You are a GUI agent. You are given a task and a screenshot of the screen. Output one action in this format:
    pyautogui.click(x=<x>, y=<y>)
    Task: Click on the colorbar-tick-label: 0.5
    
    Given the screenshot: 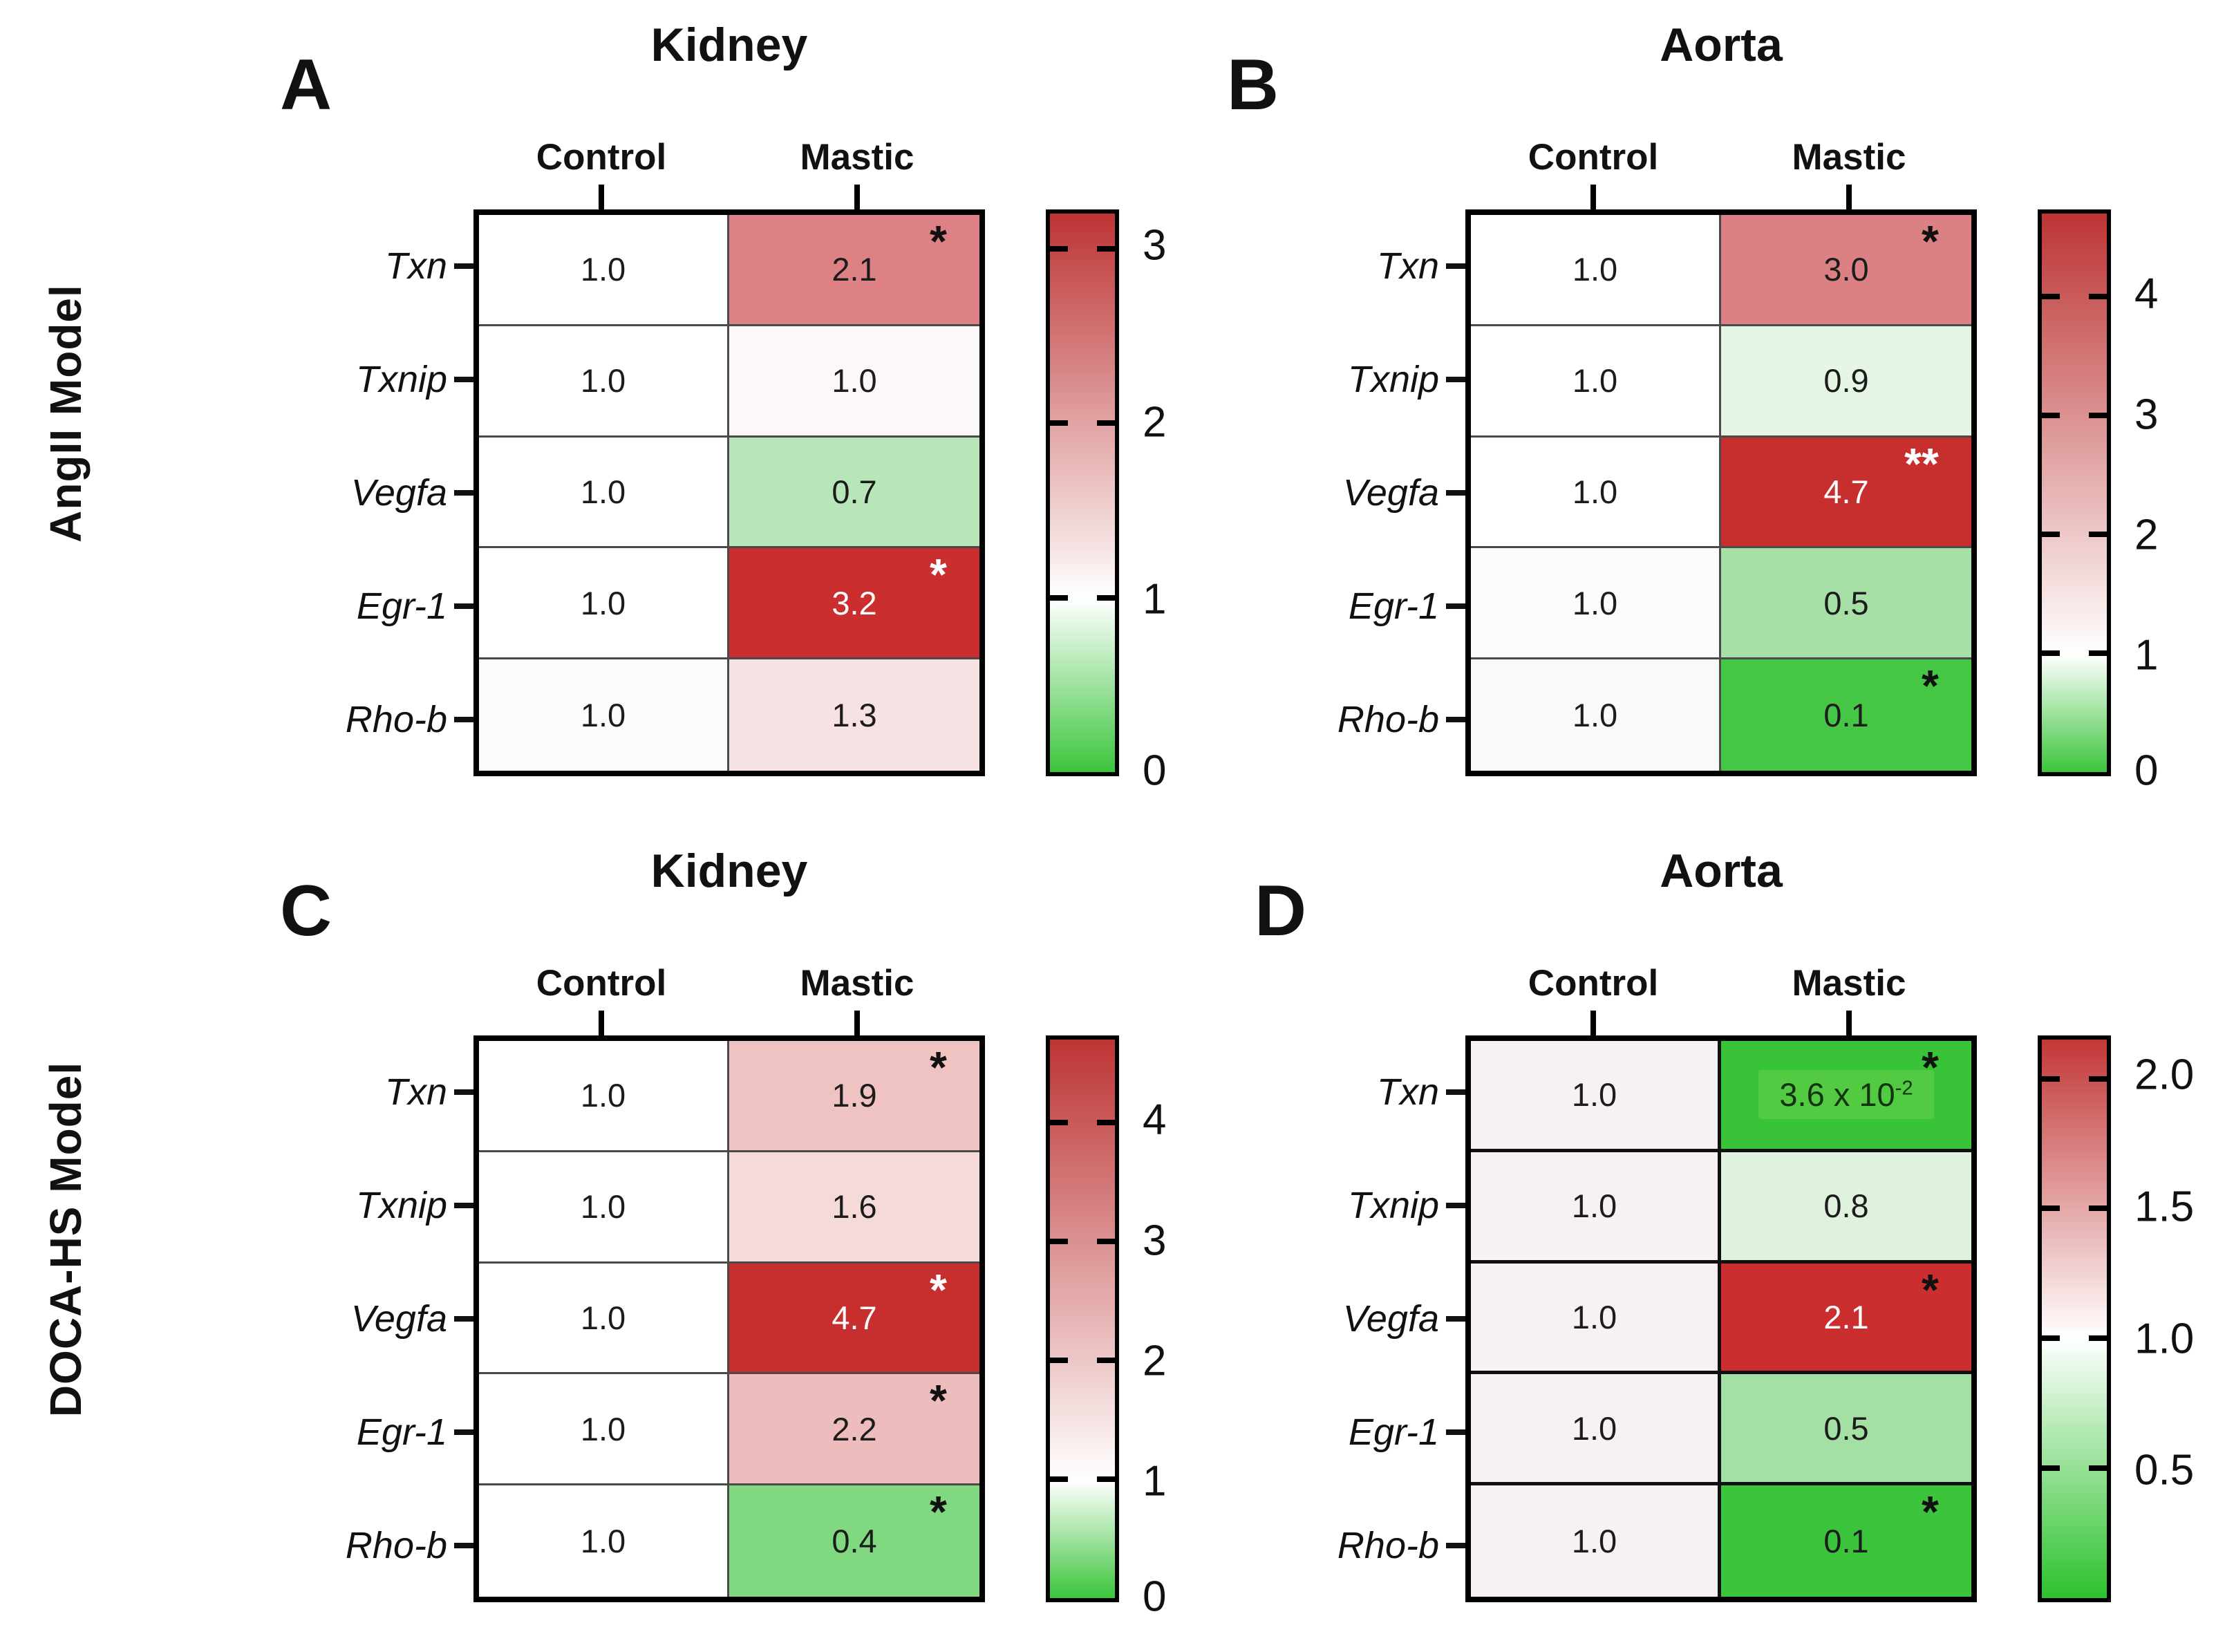 What is the action you would take?
    pyautogui.click(x=2164, y=1470)
    